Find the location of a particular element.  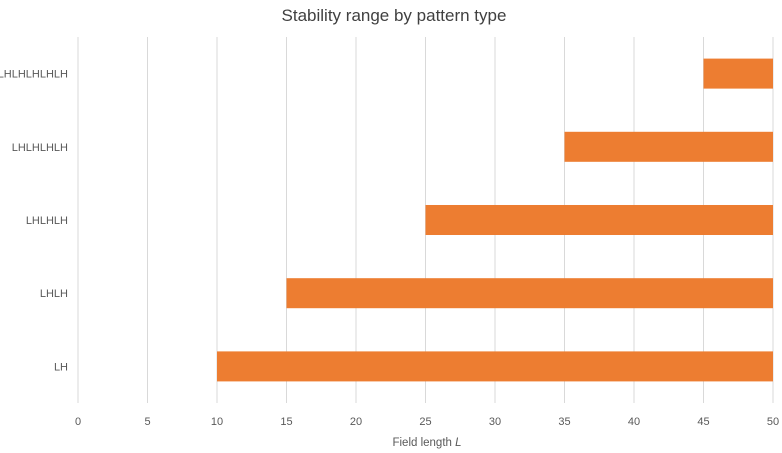

x-tick-label: 5 is located at coordinates (147, 422).